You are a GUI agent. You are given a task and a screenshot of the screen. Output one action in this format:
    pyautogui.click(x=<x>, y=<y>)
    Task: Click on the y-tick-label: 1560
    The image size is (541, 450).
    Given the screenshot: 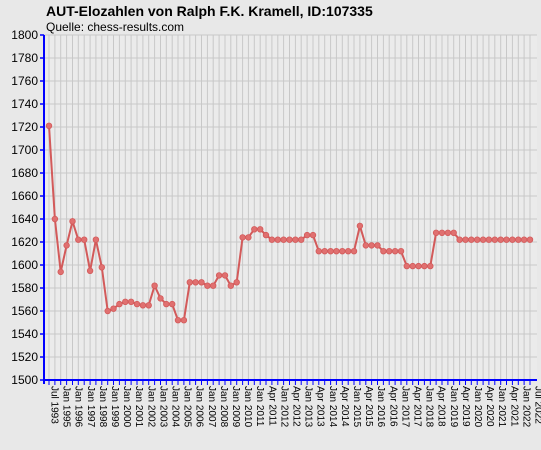 What is the action you would take?
    pyautogui.click(x=24, y=311)
    